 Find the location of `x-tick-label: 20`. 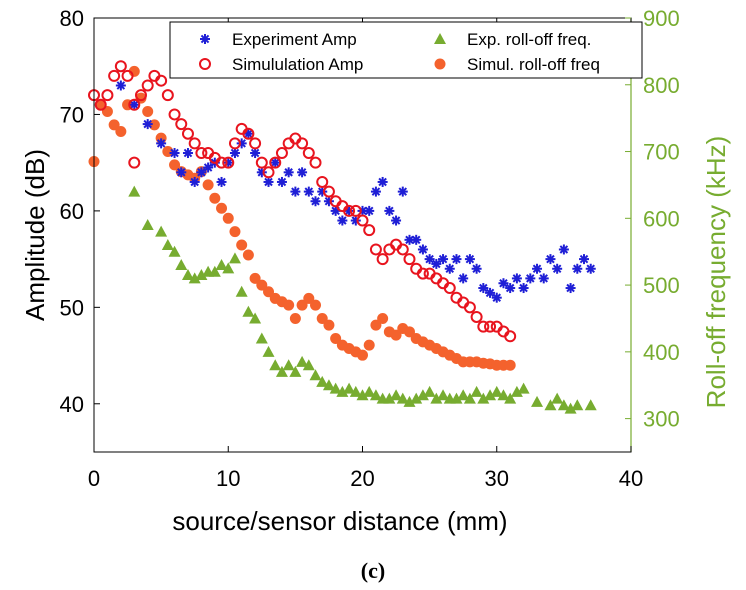

x-tick-label: 20 is located at coordinates (362, 478).